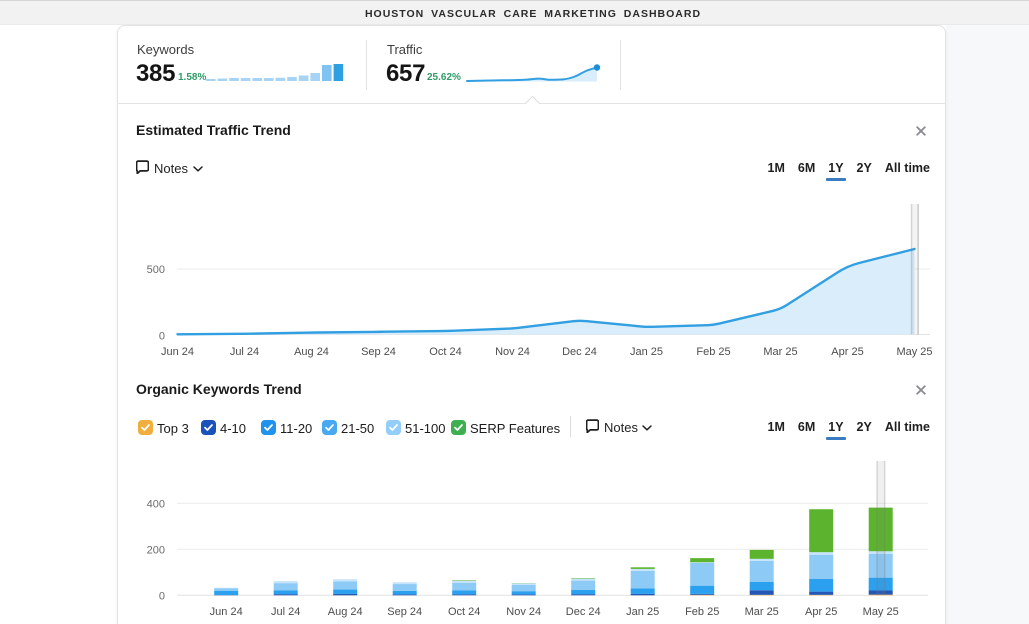 This screenshot has height=624, width=1029. I want to click on svg-text: 500, so click(156, 270).